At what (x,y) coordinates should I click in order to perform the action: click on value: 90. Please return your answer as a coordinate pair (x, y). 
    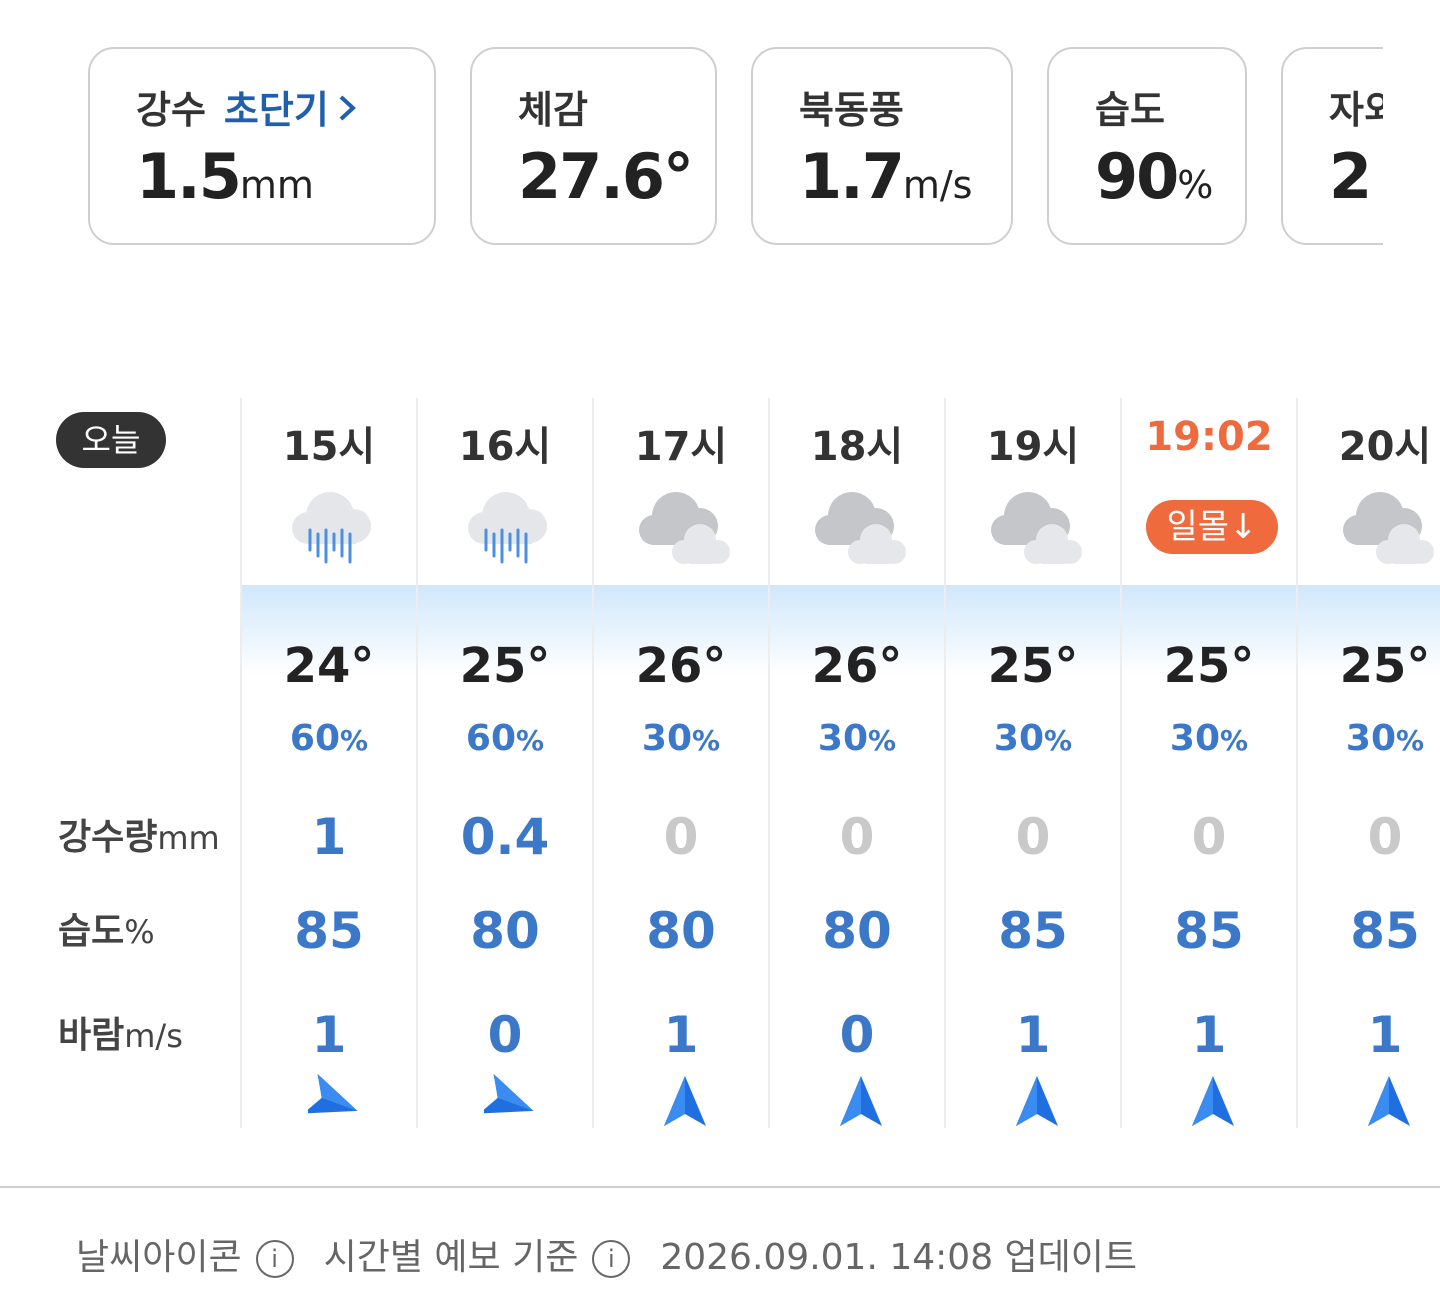
    Looking at the image, I should click on (1137, 176).